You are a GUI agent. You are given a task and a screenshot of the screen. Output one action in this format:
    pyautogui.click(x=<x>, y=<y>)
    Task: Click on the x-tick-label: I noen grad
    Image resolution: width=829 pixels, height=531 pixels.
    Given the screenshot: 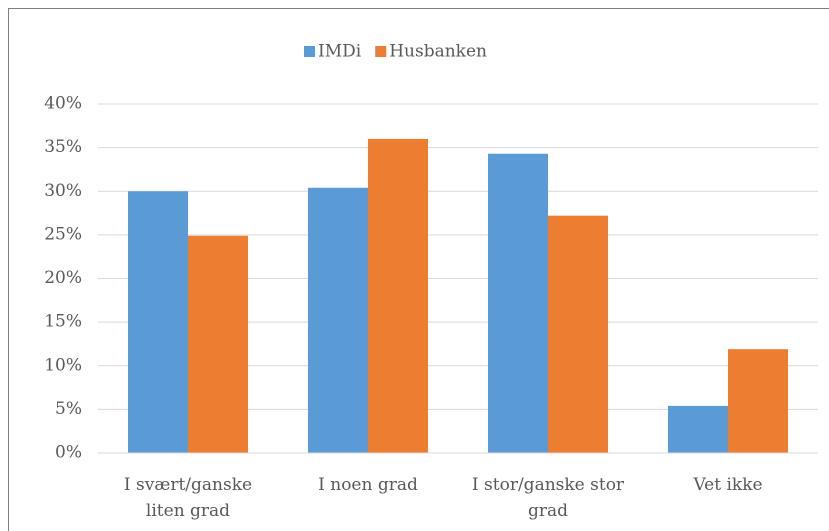 What is the action you would take?
    pyautogui.click(x=368, y=485)
    